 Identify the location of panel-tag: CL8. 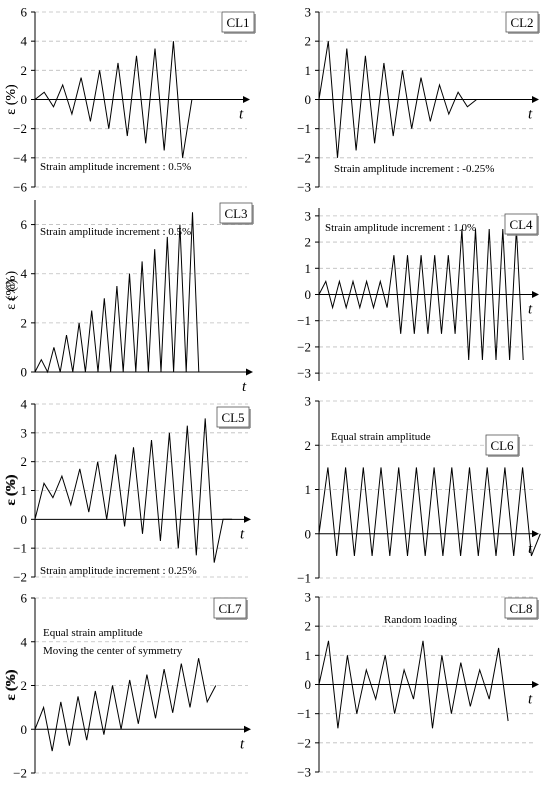
(521, 608).